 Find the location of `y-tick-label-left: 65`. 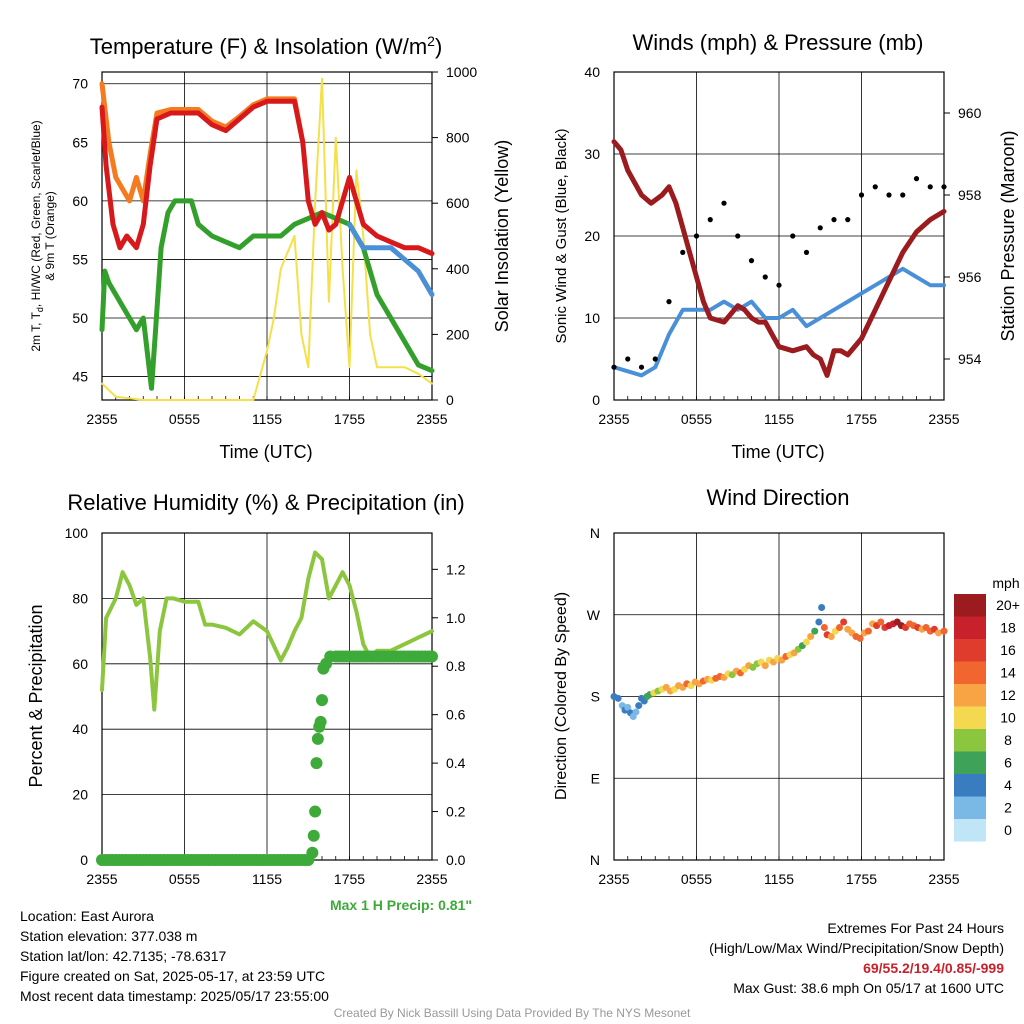

y-tick-label-left: 65 is located at coordinates (80, 142).